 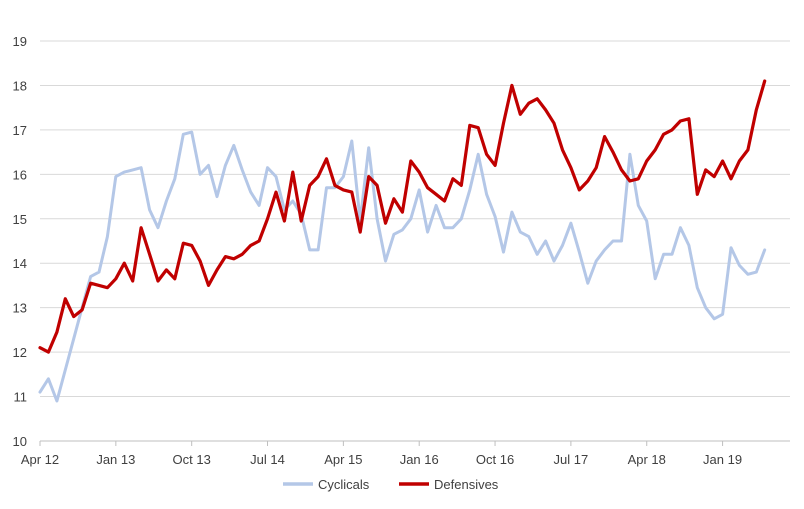 I want to click on x-tick-label: Apr 15, so click(x=343, y=459).